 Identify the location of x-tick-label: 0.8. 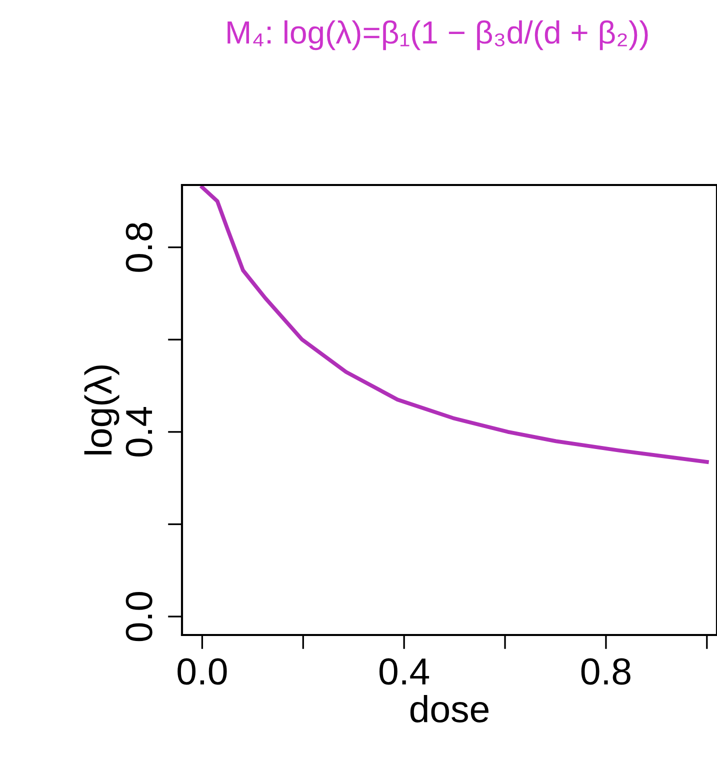
(605, 671).